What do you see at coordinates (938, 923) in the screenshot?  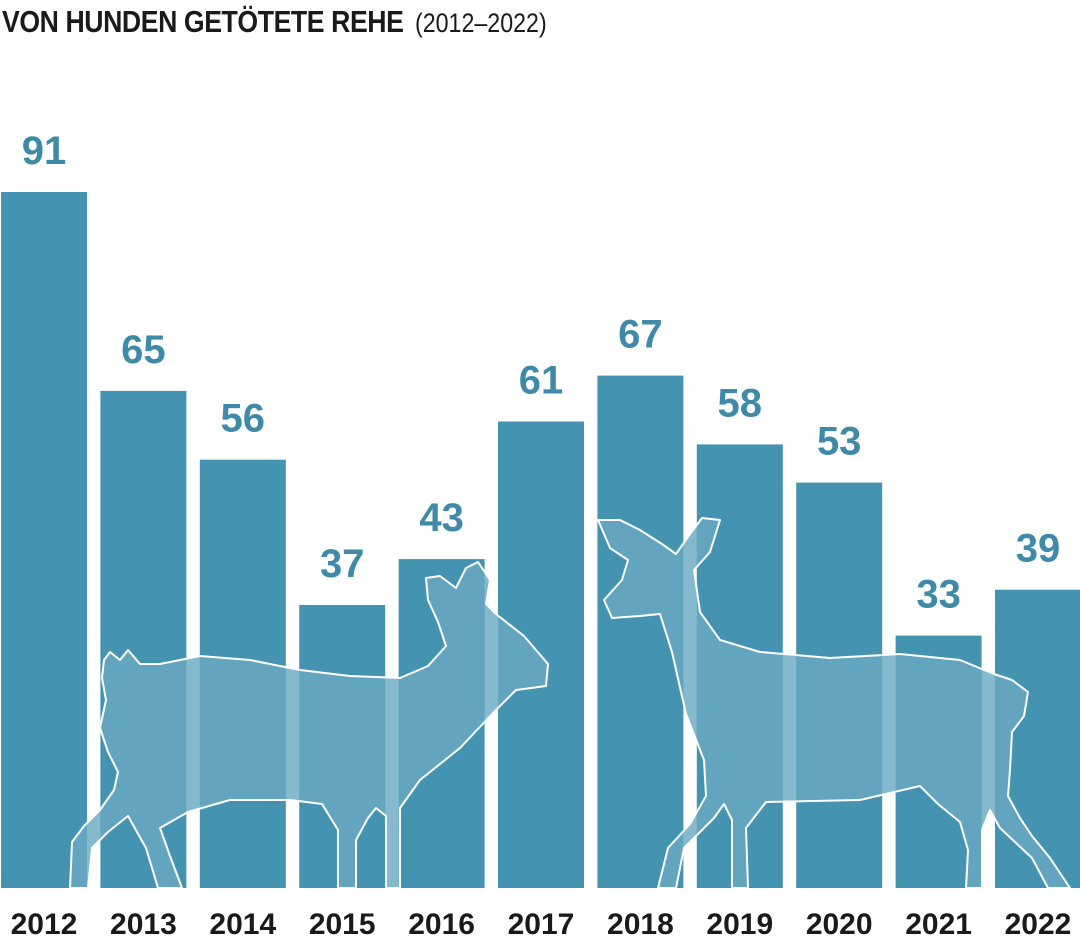 I see `year-label-2021: 2021` at bounding box center [938, 923].